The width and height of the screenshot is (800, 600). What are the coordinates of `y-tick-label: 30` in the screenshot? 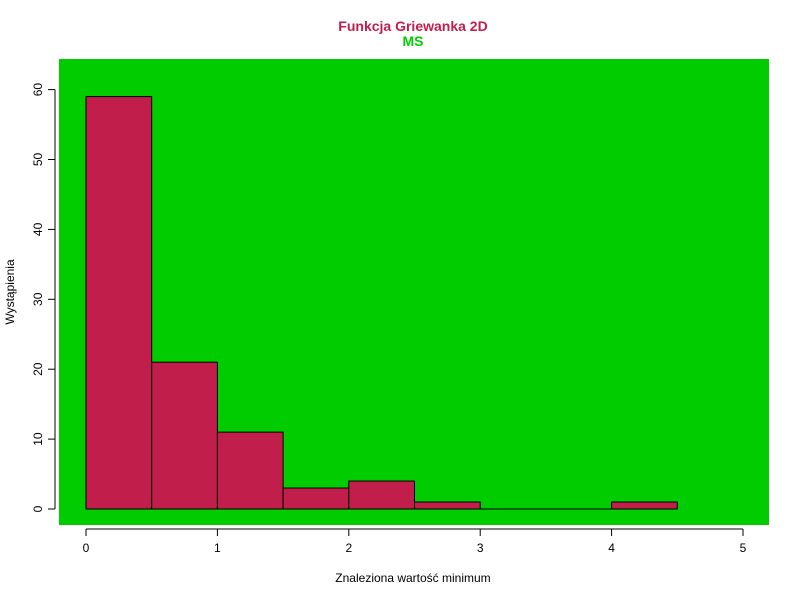 It's located at (38, 299).